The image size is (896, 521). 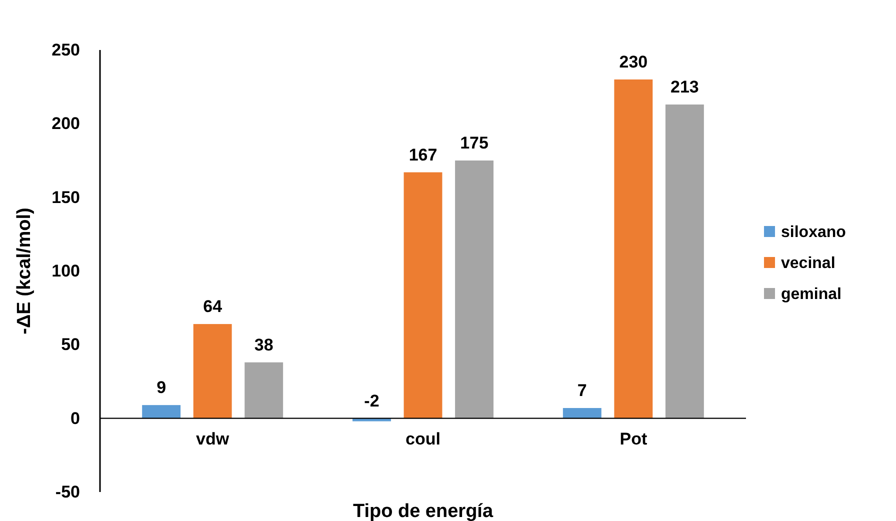 What do you see at coordinates (423, 511) in the screenshot?
I see `x-axis-title: Tipo de energía` at bounding box center [423, 511].